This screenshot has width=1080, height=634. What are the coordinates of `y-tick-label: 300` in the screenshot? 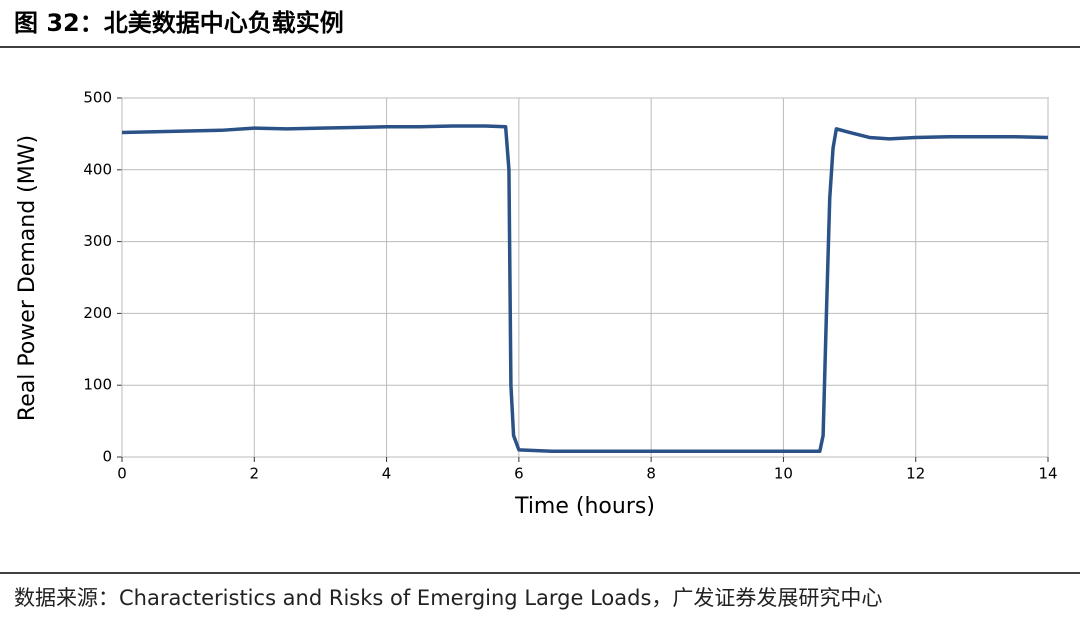 It's located at (97, 241).